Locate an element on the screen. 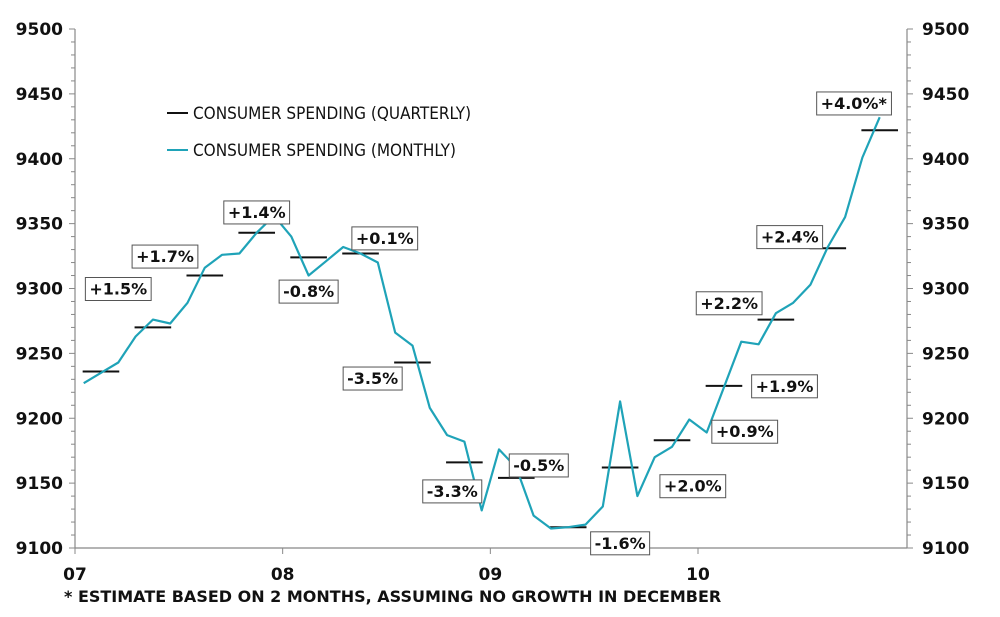 Image resolution: width=1000 pixels, height=617 pixels. y-tick-label-left: 9250 is located at coordinates (39, 354).